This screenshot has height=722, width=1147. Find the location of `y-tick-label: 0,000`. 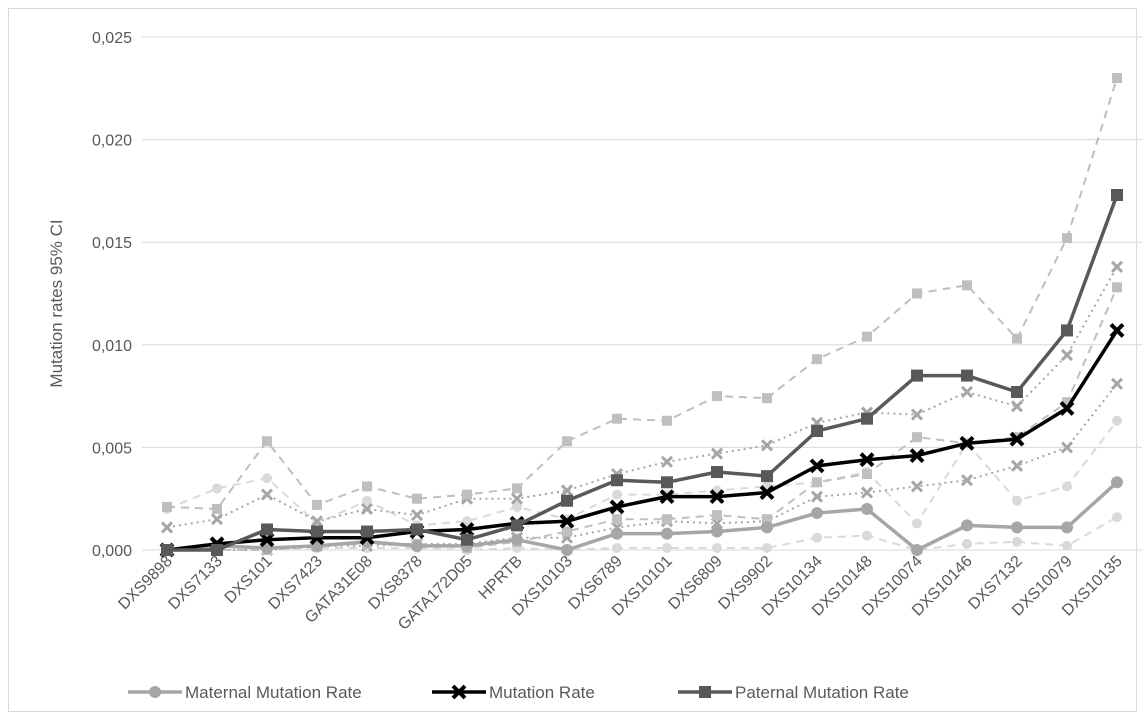

y-tick-label: 0,000 is located at coordinates (112, 551).